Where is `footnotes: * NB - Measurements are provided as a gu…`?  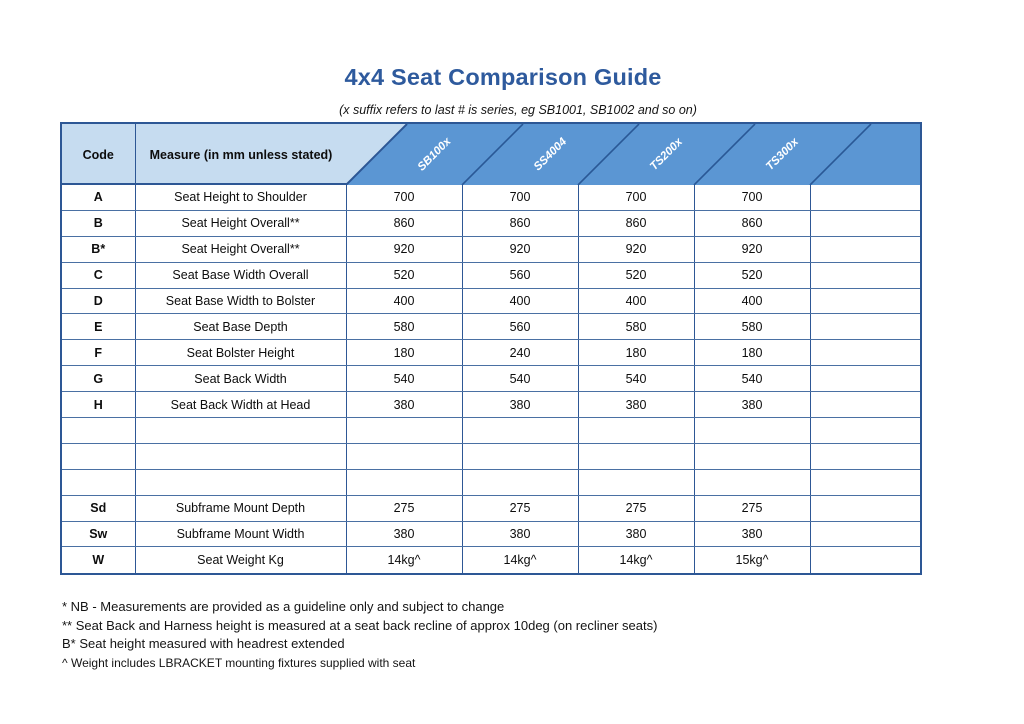
footnotes: * NB - Measurements are provided as a gu… is located at coordinates (359, 635).